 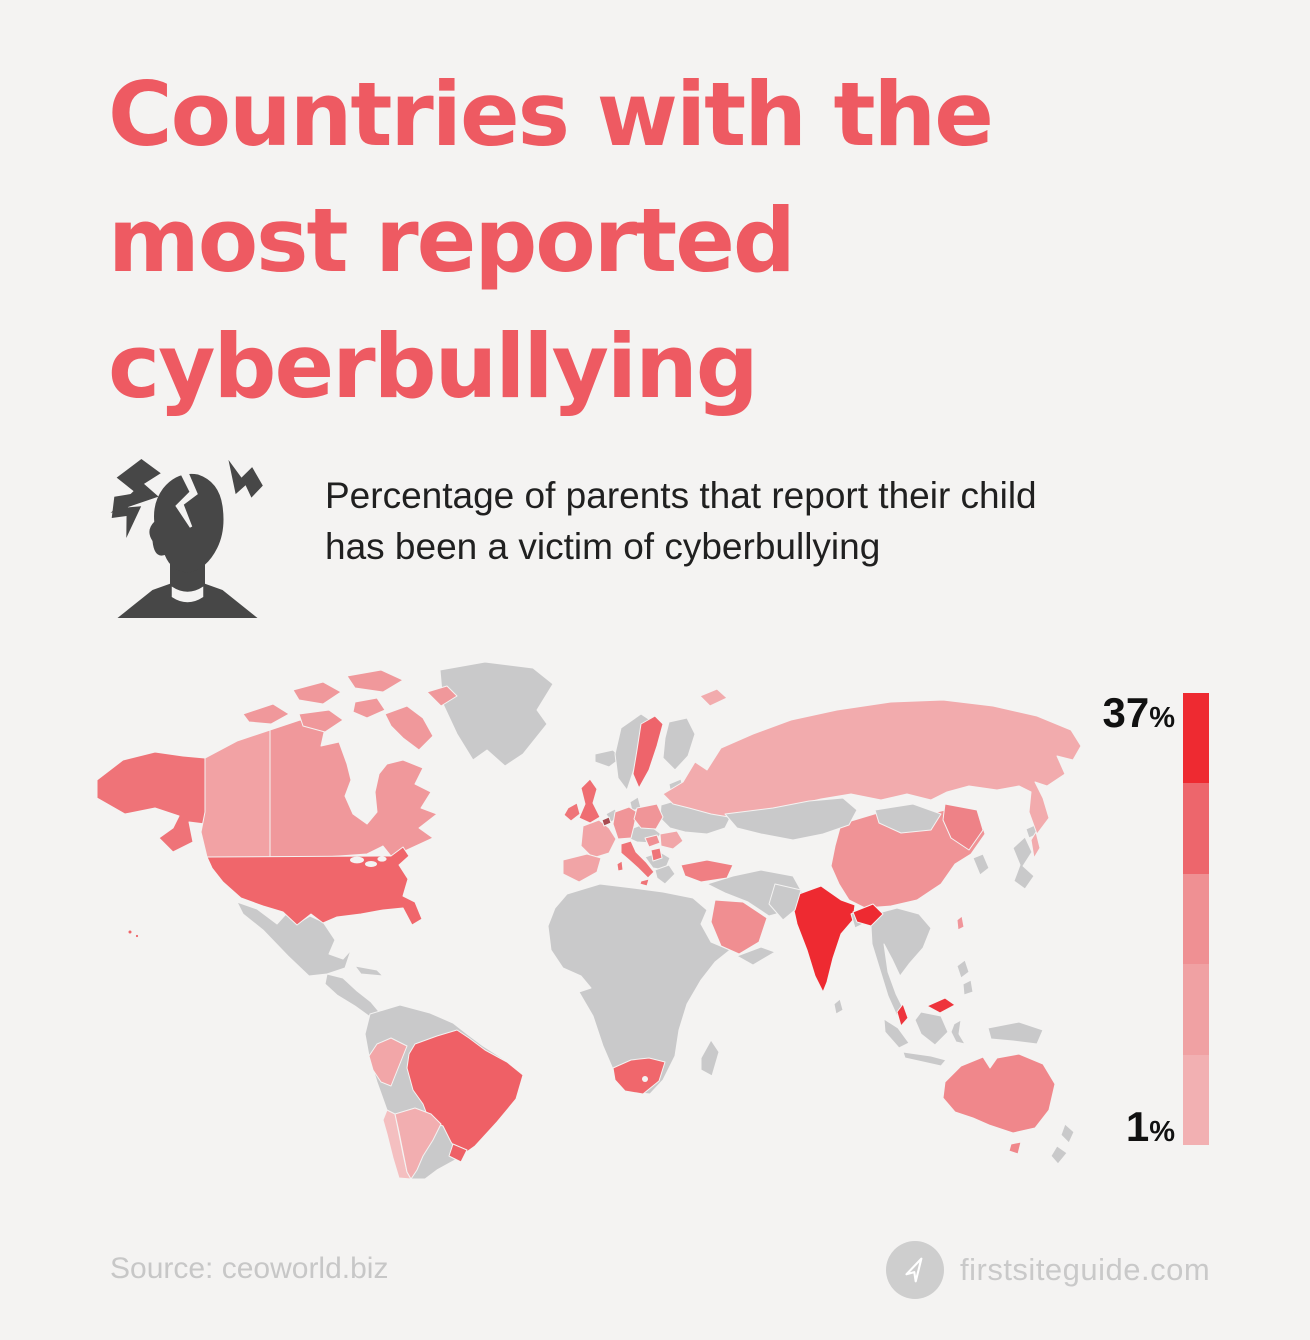 I want to click on country-malaysia-peninsula, so click(x=902, y=1015).